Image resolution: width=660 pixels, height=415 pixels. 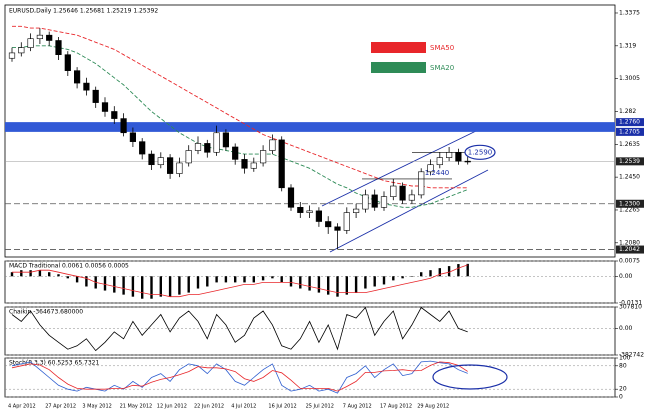 I want to click on panel-title: Chaikin -364673.680000, so click(x=46, y=312).